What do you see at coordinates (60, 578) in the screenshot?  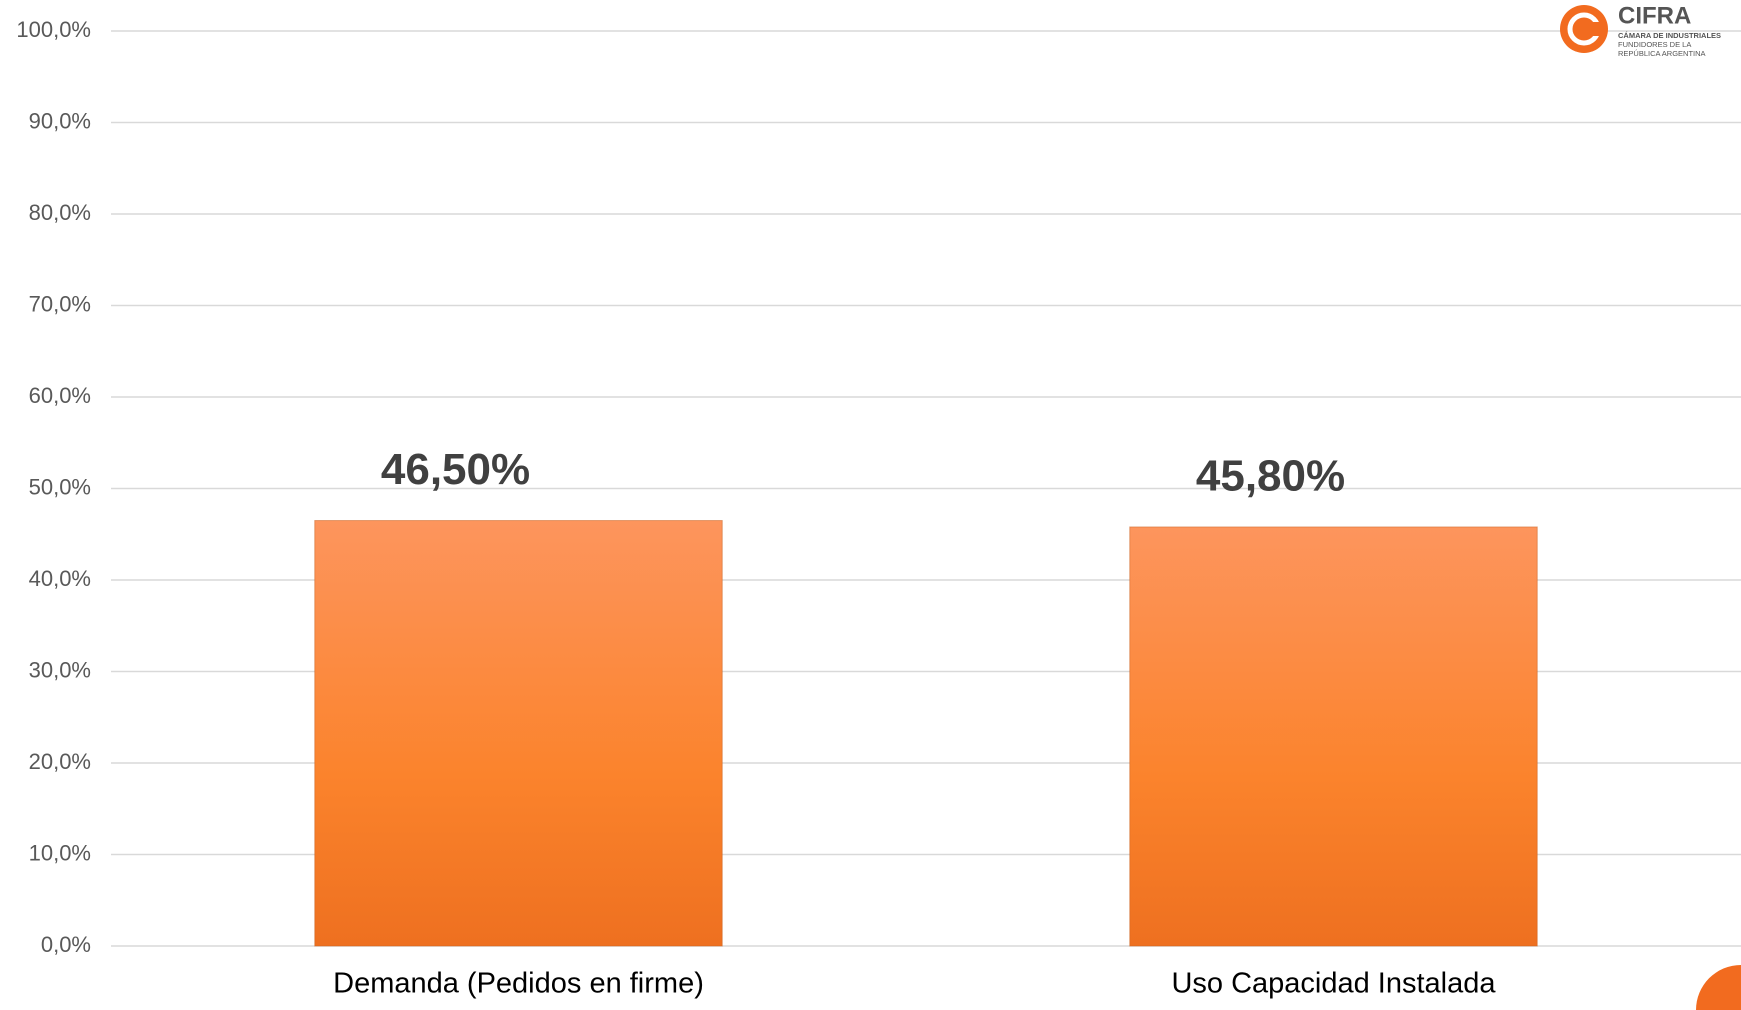 I see `y-tick-label: 40,0%` at bounding box center [60, 578].